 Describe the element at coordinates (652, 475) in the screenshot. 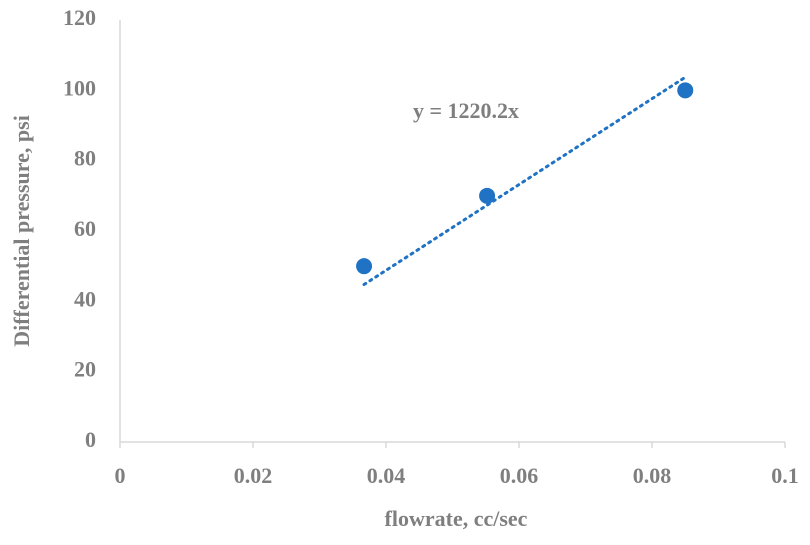

I see `x-tick-label: 0.08` at that location.